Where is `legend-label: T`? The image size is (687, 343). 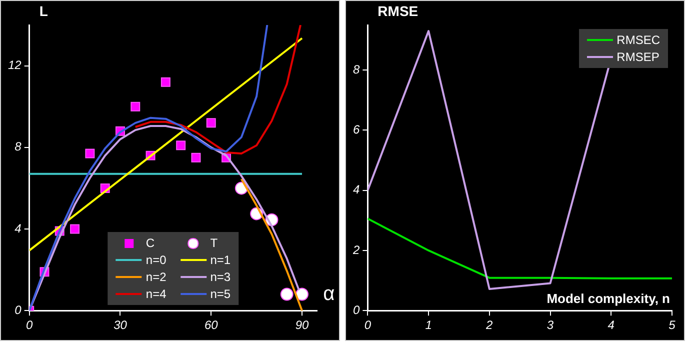 legend-label: T is located at coordinates (214, 243).